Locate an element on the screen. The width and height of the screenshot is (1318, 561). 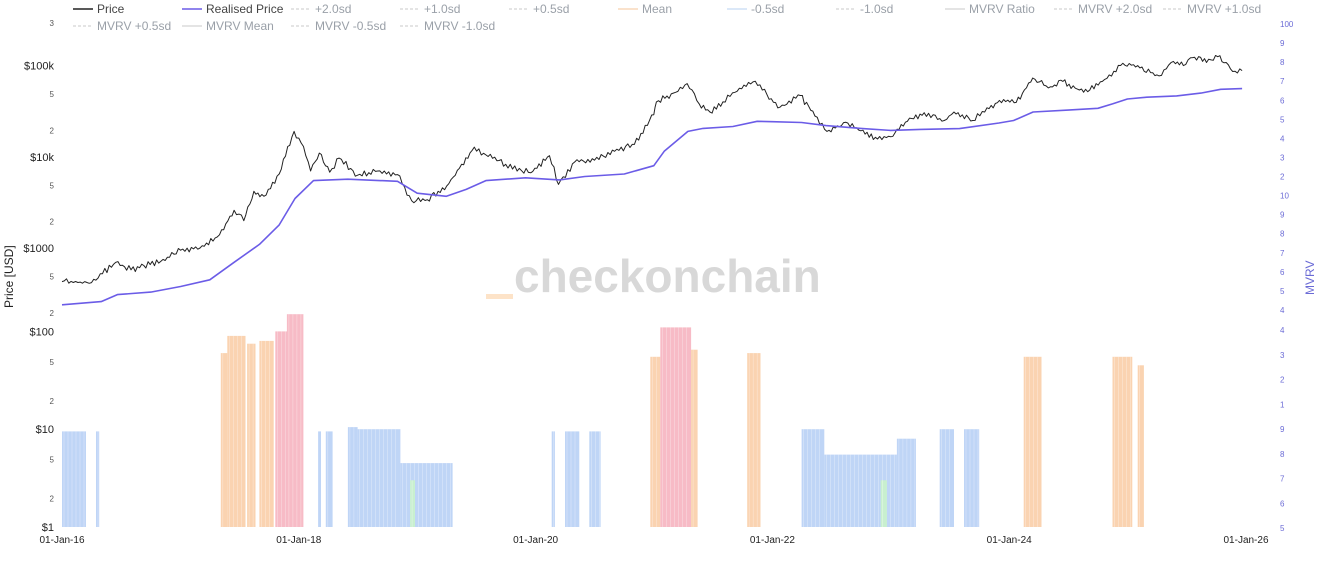
legend-label: MVRV +1.0sd is located at coordinates (1224, 9).